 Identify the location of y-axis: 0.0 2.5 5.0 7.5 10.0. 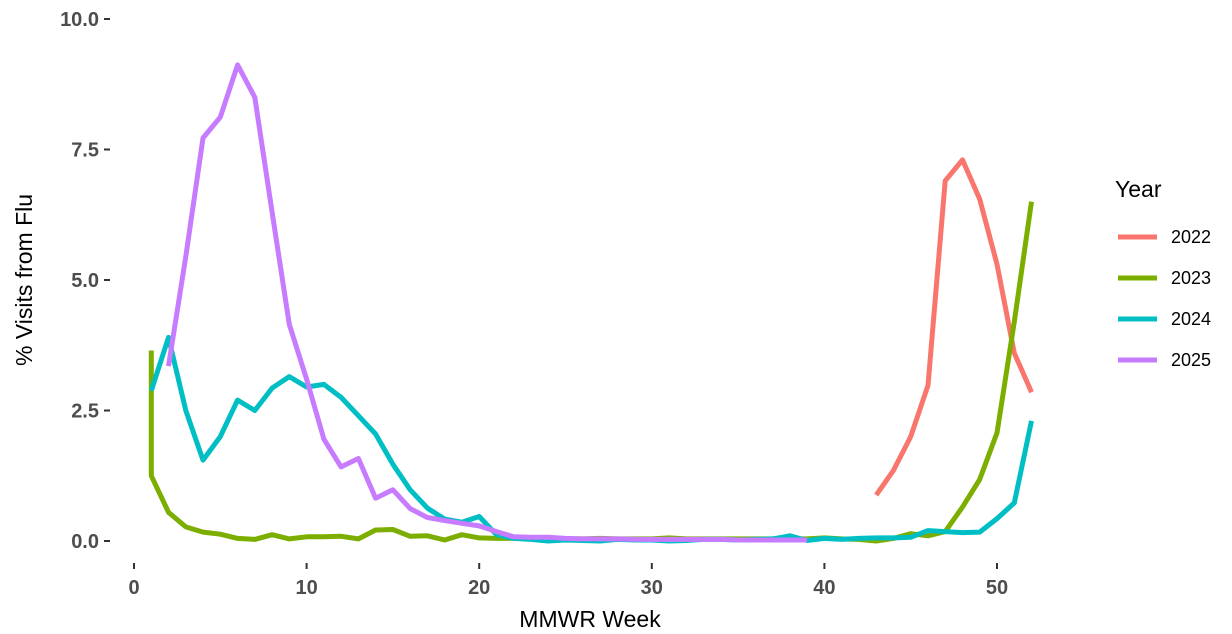
(85, 281).